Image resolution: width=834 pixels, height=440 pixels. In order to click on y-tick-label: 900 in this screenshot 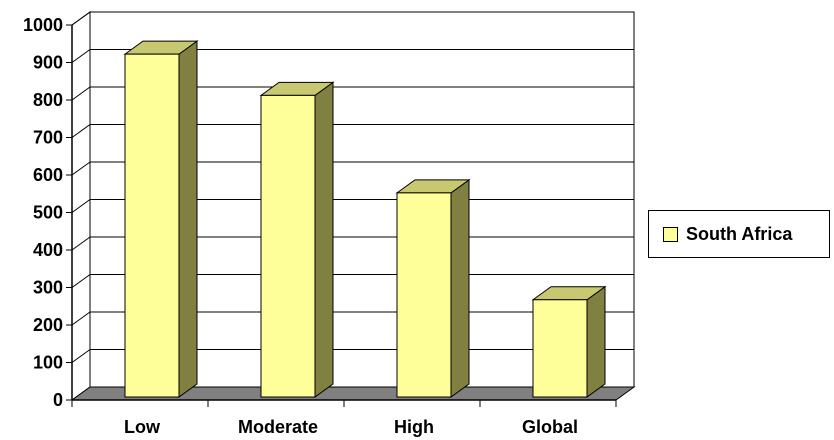, I will do `click(48, 63)`.